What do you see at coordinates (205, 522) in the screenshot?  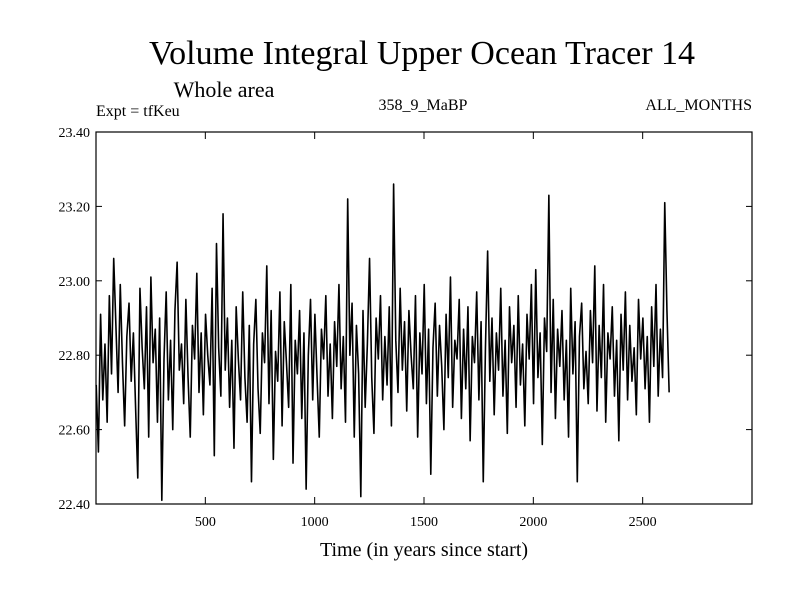 I see `x-tick-label: 500` at bounding box center [205, 522].